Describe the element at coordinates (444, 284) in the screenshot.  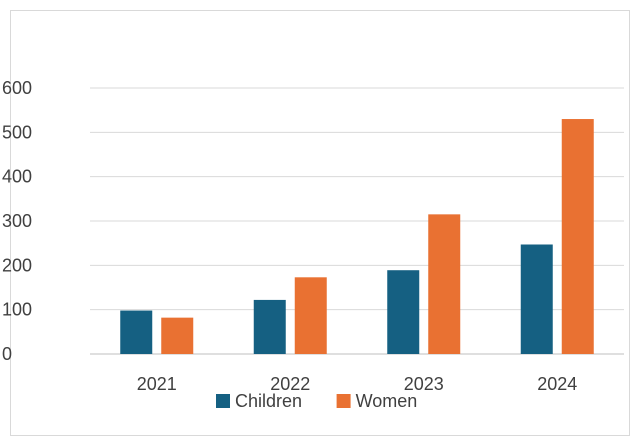
I see `bar-women-2023` at that location.